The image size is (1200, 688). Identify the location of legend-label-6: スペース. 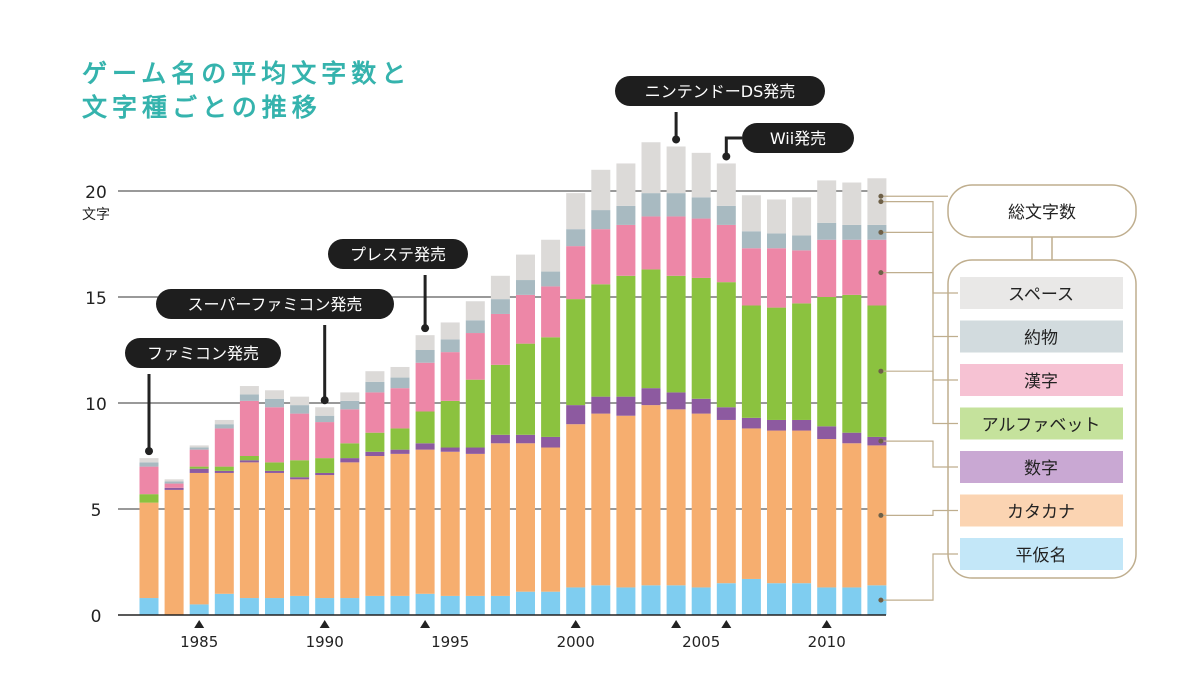
(1041, 295).